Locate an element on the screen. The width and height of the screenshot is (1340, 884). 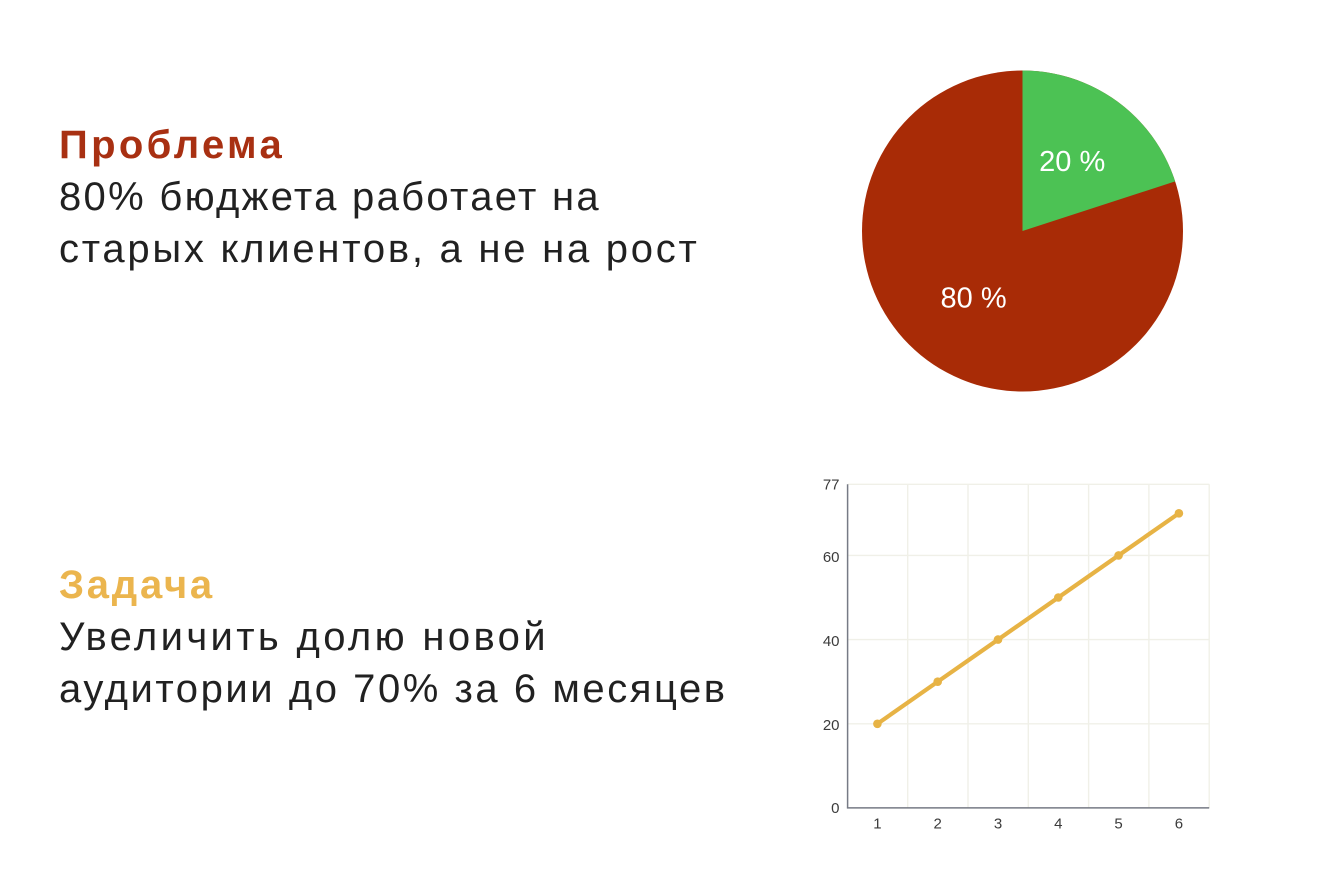
svg-text: 20 % is located at coordinates (1072, 162).